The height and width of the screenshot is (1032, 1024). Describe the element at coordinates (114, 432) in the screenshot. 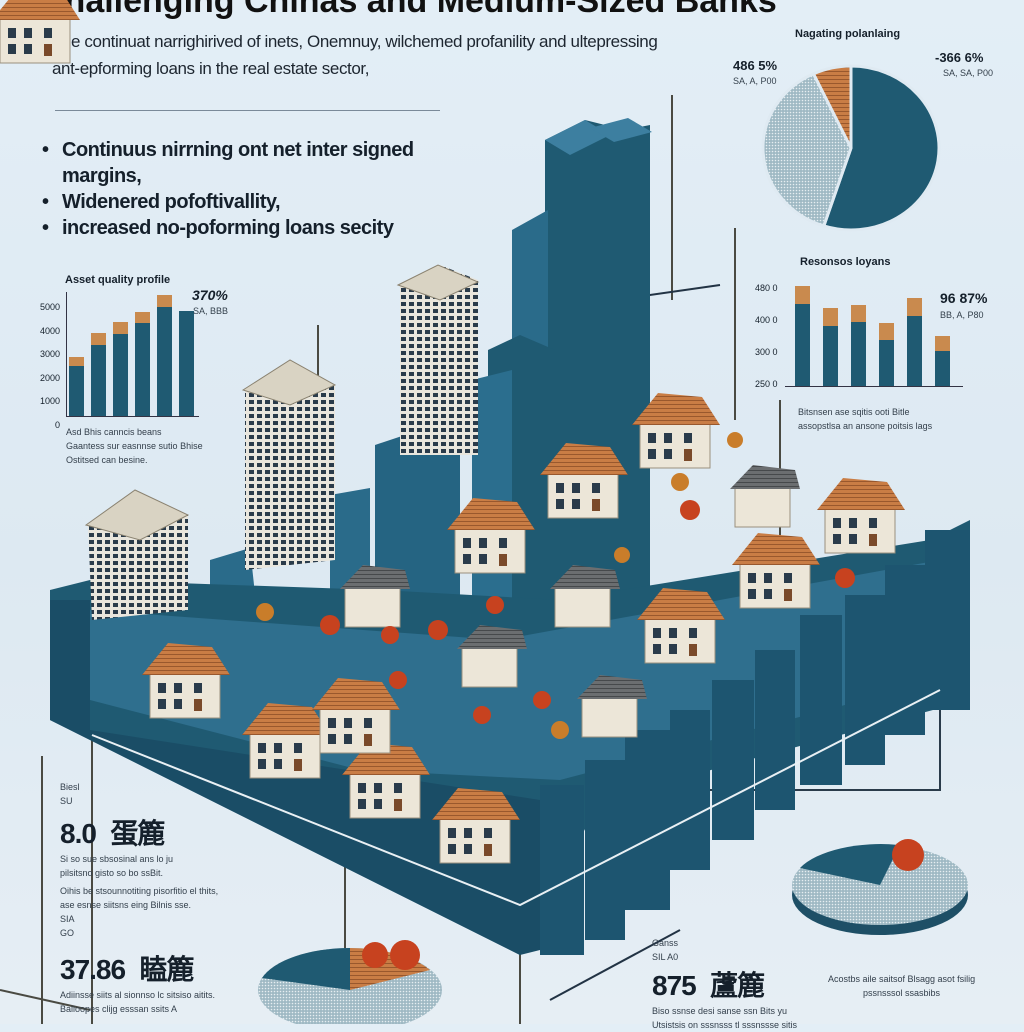

I see `caption-line: Asd Bhis canncis beans` at that location.